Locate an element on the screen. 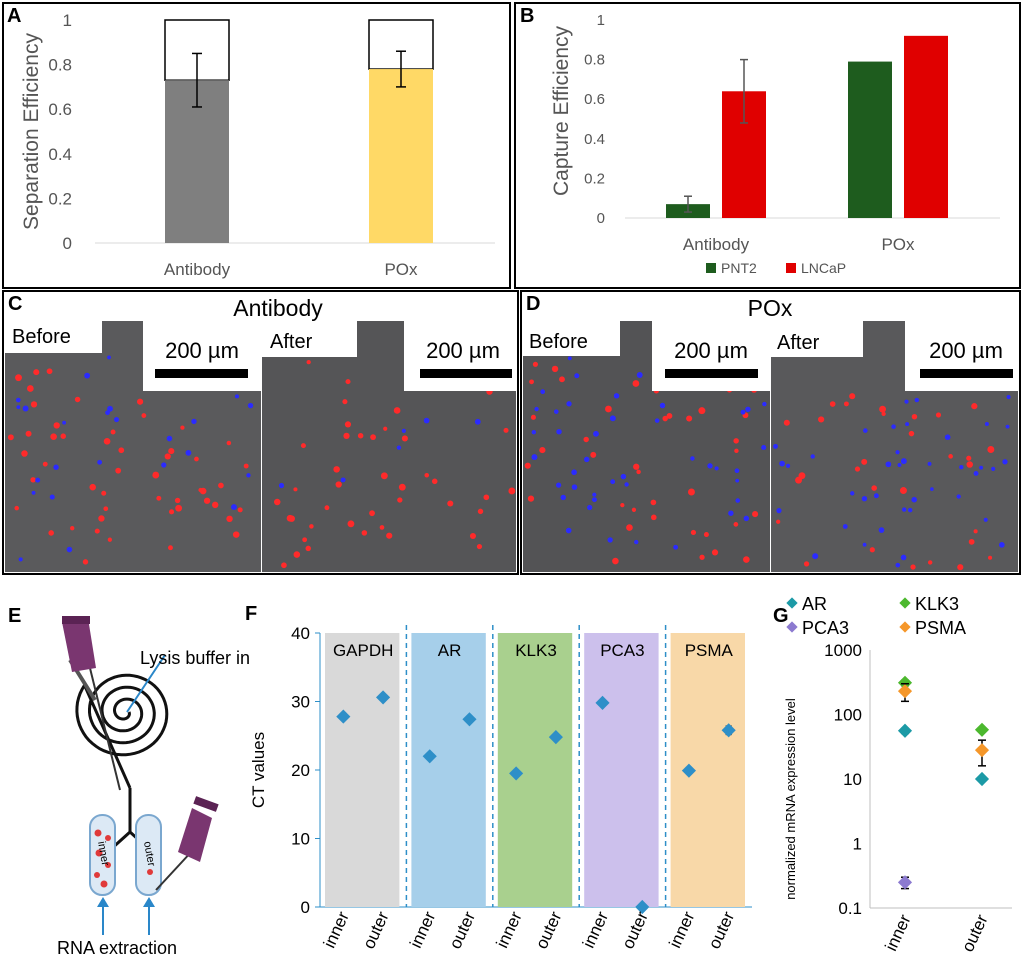 This screenshot has height=965, width=1024. outer-tube-label: outer is located at coordinates (149, 853).